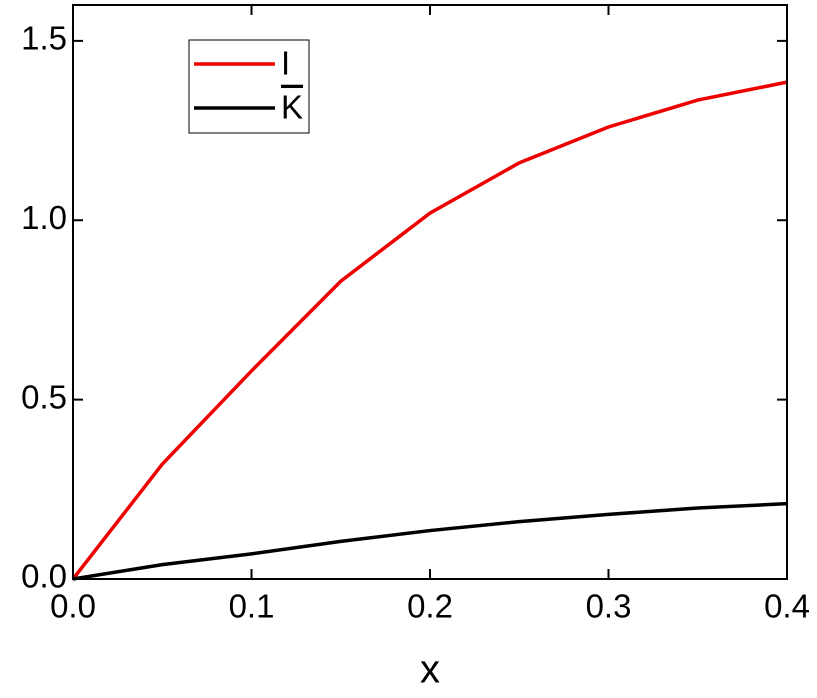  I want to click on legend-box, so click(249, 86).